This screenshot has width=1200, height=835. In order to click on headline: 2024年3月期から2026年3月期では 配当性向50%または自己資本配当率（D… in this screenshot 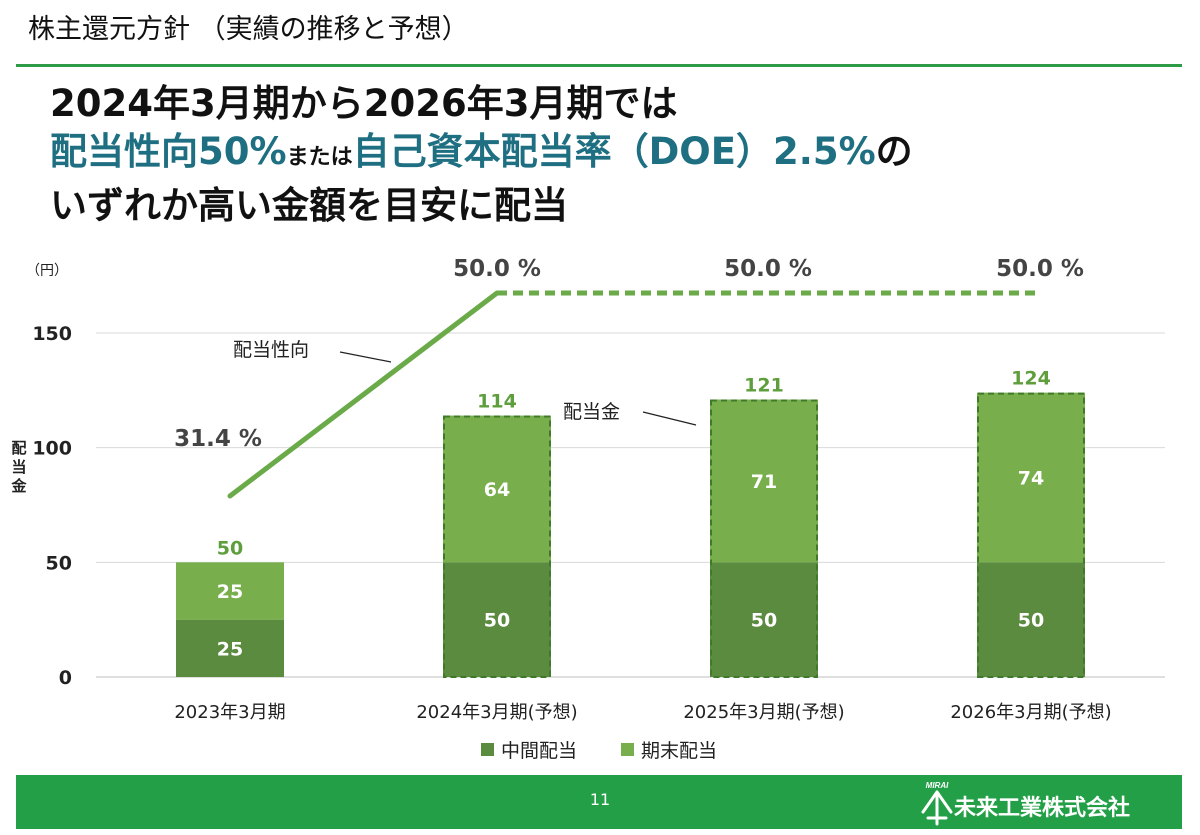, I will do `click(481, 155)`.